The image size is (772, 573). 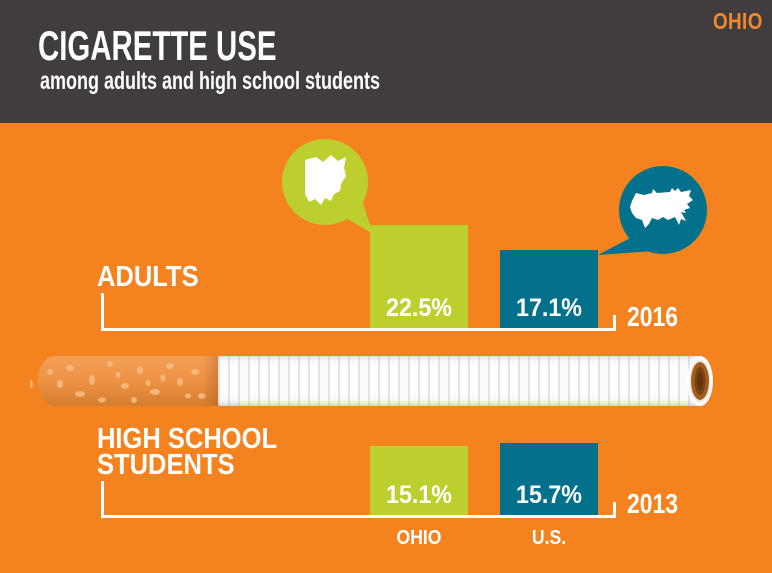 What do you see at coordinates (419, 538) in the screenshot?
I see `axis-label-ohio: OHIO` at bounding box center [419, 538].